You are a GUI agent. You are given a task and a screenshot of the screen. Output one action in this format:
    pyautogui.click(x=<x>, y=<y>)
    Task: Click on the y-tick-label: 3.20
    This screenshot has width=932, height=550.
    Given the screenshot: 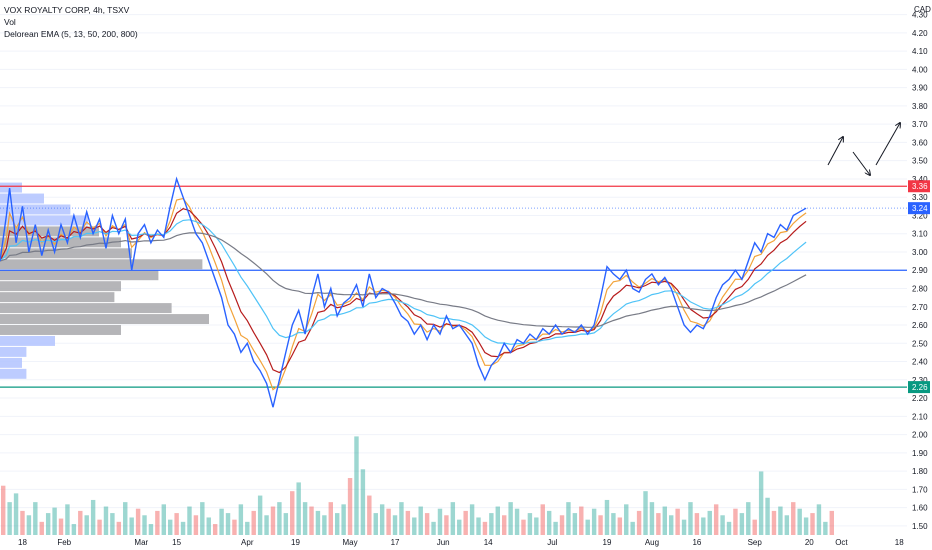 What is the action you would take?
    pyautogui.click(x=920, y=215)
    